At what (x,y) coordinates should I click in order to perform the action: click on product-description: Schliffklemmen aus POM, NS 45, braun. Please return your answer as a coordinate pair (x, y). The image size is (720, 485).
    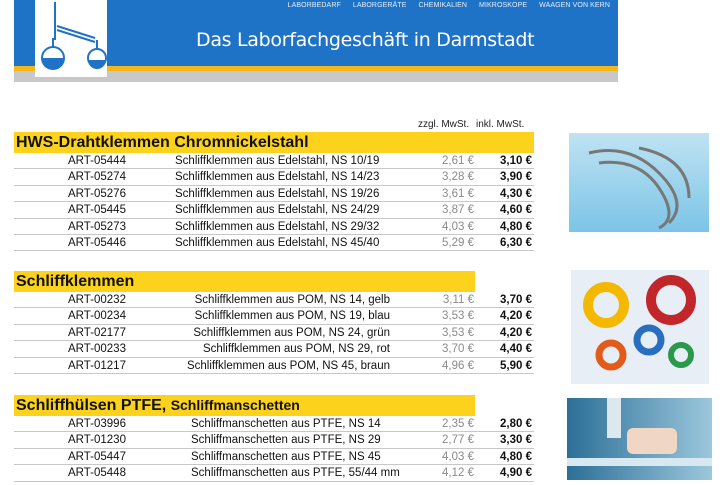
    Looking at the image, I should click on (288, 365).